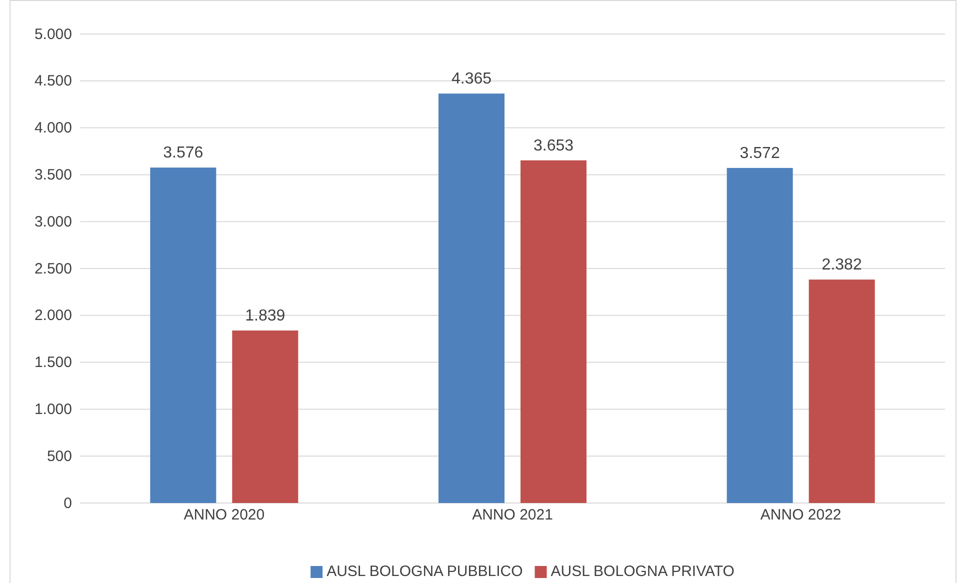  I want to click on y-tick-label: 2.000, so click(53, 315).